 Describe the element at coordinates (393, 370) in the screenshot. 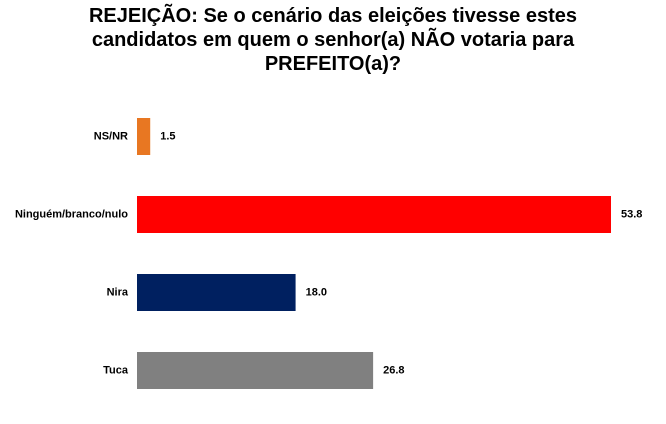

I see `value-label: 26.8` at that location.